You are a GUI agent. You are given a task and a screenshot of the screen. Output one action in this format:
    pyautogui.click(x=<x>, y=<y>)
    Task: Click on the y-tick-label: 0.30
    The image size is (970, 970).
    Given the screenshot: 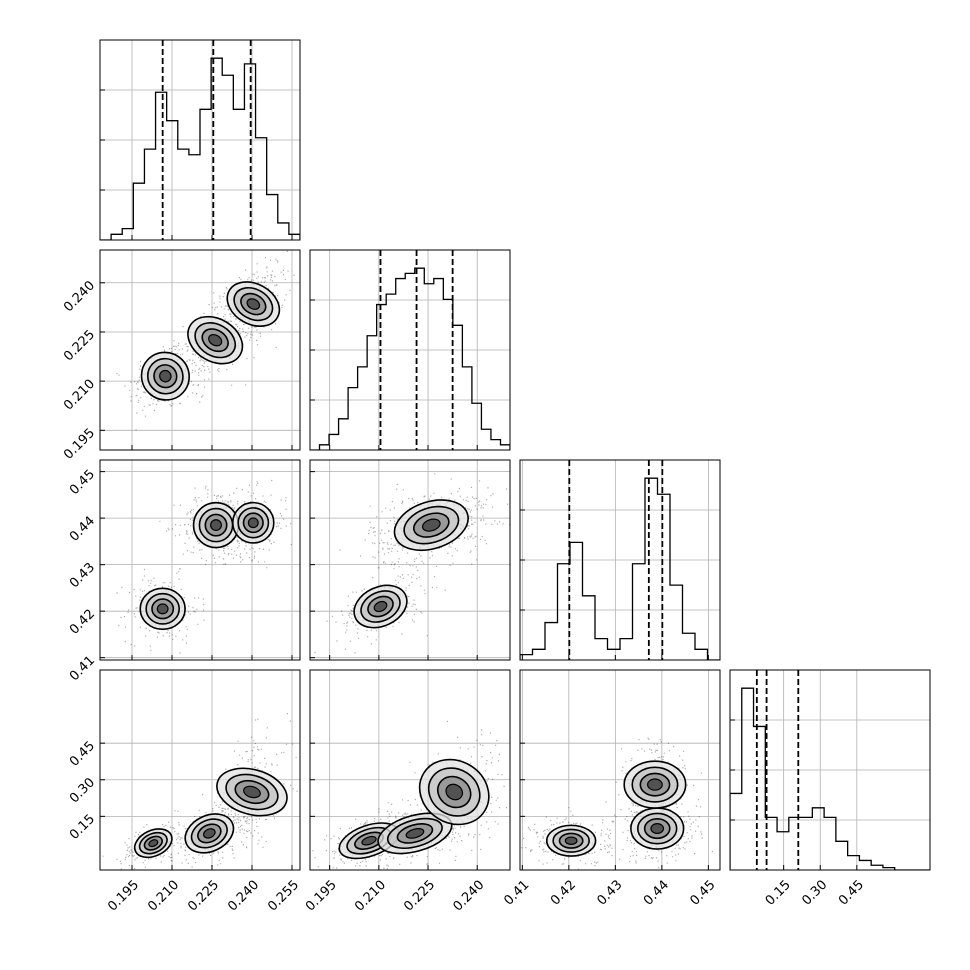 What is the action you would take?
    pyautogui.click(x=82, y=790)
    